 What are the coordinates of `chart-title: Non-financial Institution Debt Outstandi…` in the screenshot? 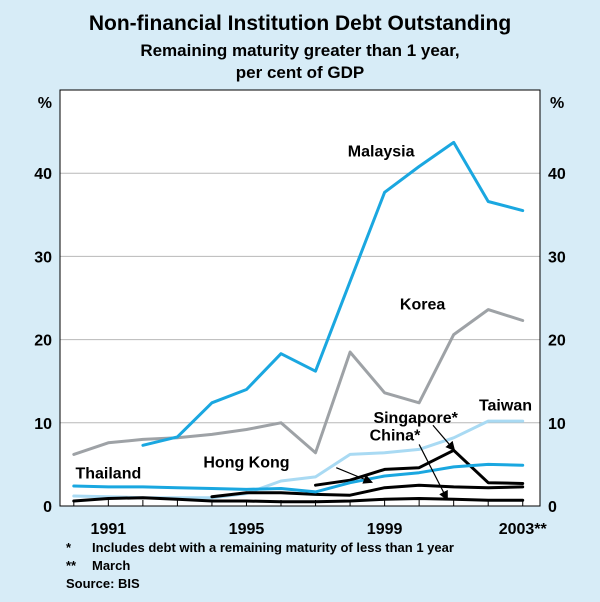 It's located at (300, 23).